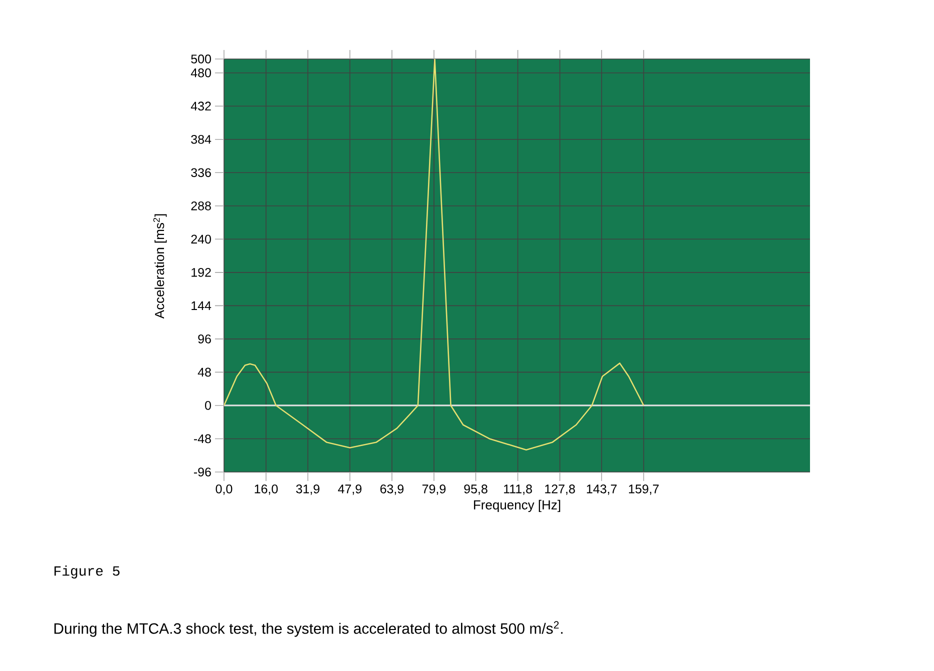 The height and width of the screenshot is (671, 934). I want to click on y-tick-label: 240, so click(201, 239).